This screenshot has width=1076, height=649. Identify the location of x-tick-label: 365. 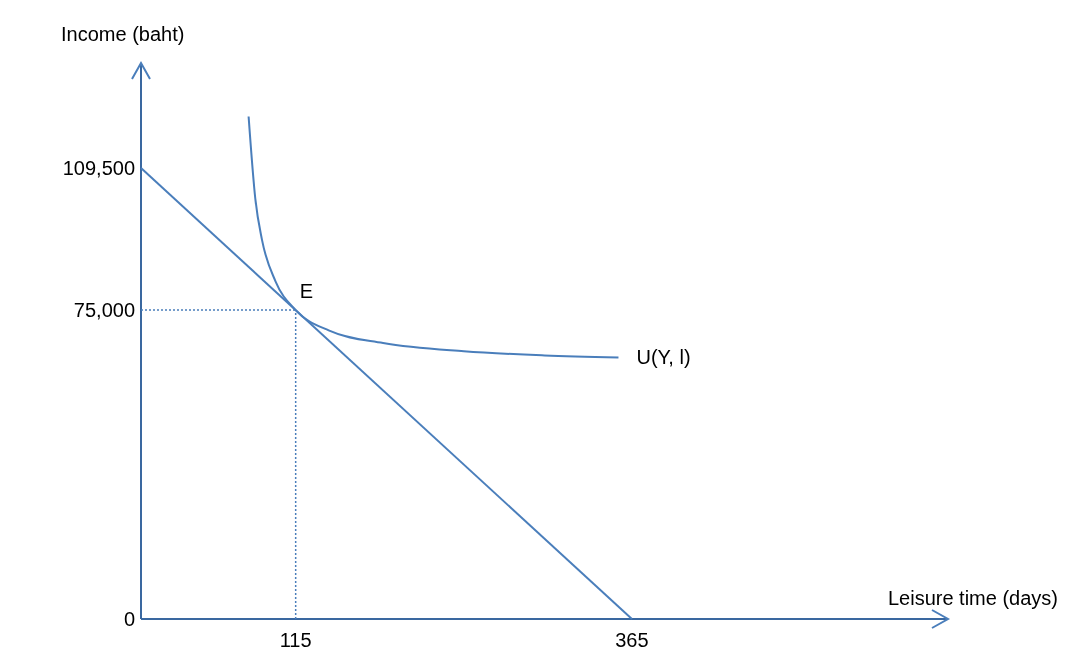
(632, 639).